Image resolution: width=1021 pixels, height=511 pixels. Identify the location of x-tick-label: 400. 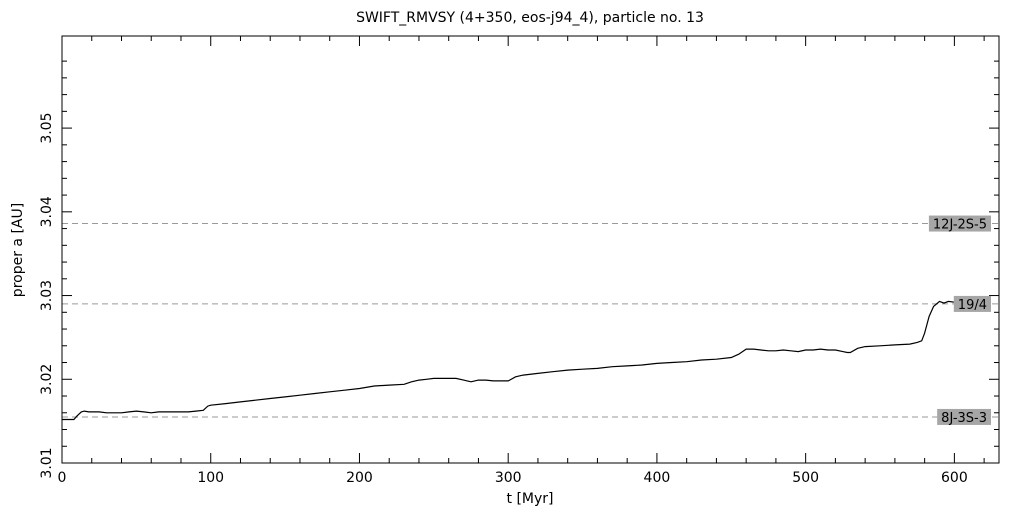
(657, 478).